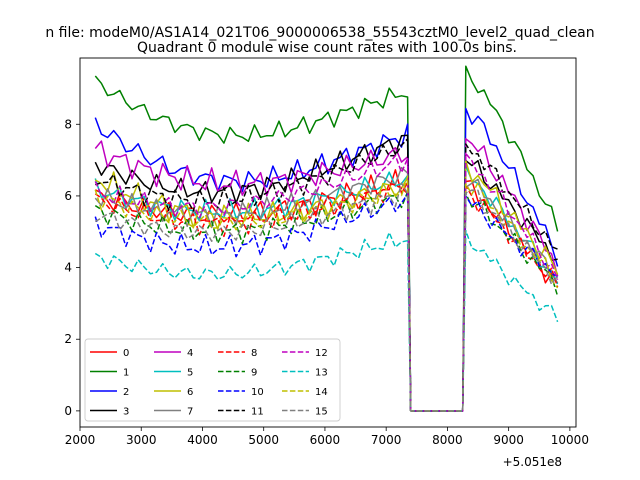 This screenshot has height=480, width=640. Describe the element at coordinates (190, 373) in the screenshot. I see `legend-label-5: 5` at that location.